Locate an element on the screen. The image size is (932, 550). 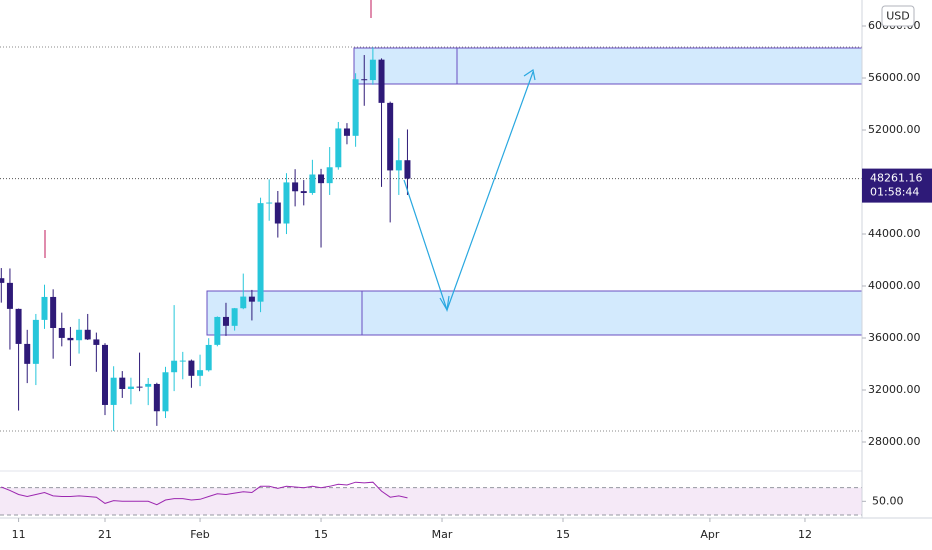
currency: USD is located at coordinates (898, 16).